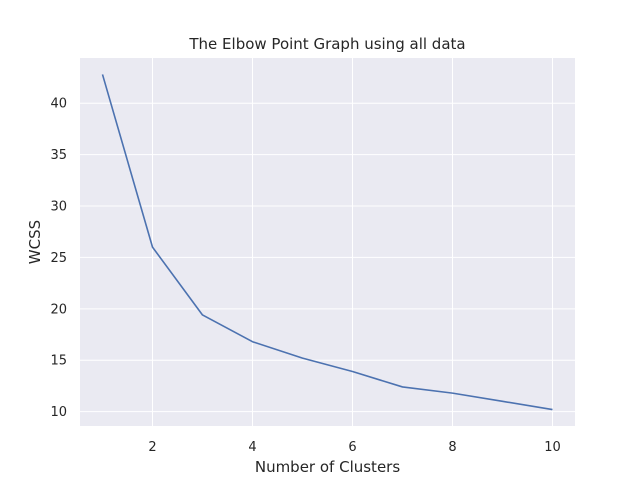  What do you see at coordinates (58, 361) in the screenshot?
I see `y-tick-label: 15` at bounding box center [58, 361].